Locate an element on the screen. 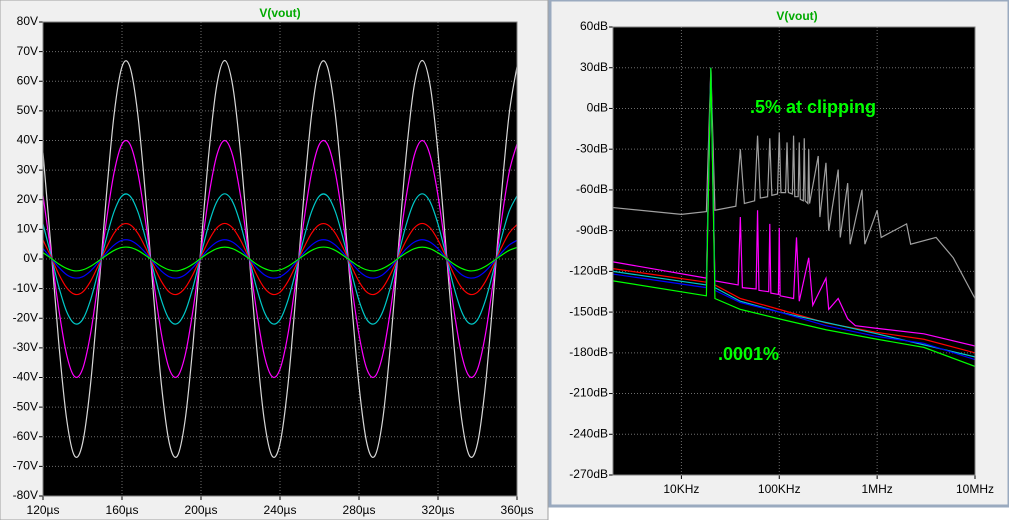 Image resolution: width=1009 pixels, height=520 pixels. series-line is located at coordinates (280, 259).